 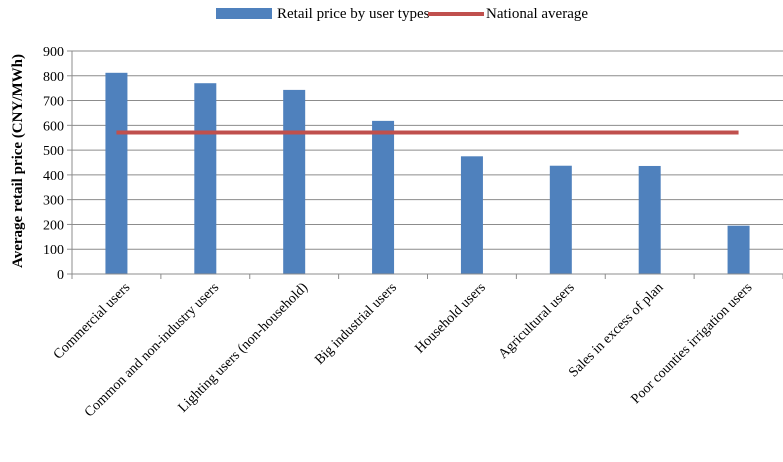 What do you see at coordinates (92, 321) in the screenshot?
I see `x-category-label-0: Commercial users` at bounding box center [92, 321].